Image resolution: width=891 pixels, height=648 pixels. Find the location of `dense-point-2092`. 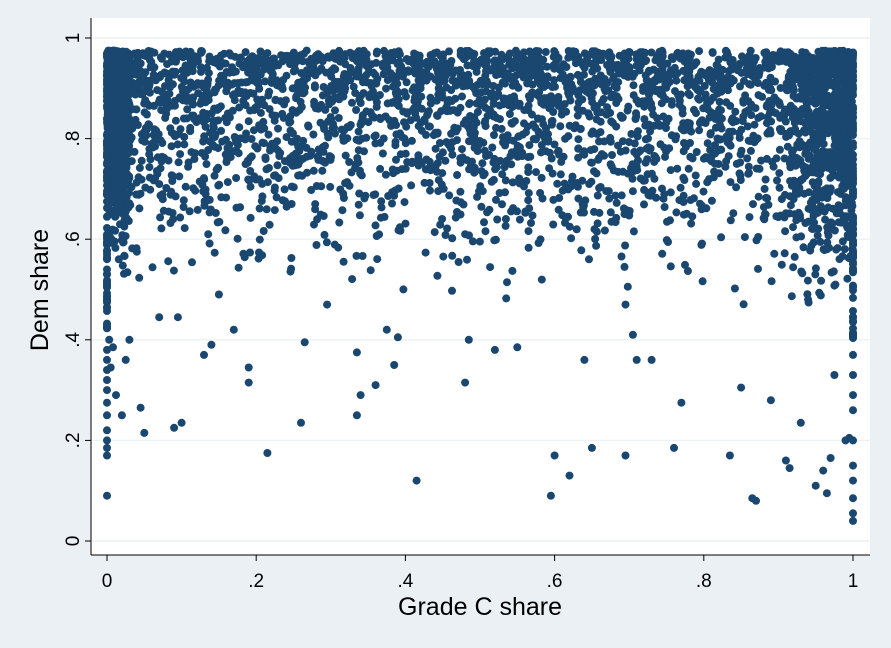

dense-point-2092 is located at coordinates (597, 195).